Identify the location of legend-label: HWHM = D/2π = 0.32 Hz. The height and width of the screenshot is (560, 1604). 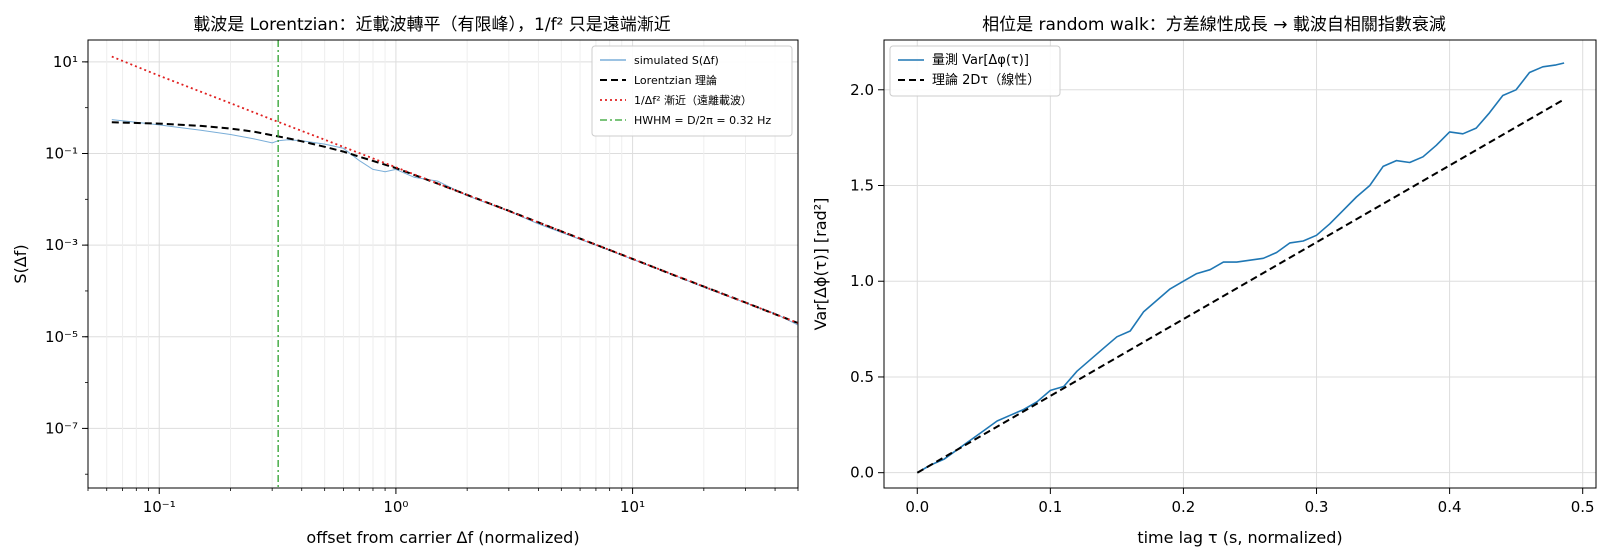
(702, 120).